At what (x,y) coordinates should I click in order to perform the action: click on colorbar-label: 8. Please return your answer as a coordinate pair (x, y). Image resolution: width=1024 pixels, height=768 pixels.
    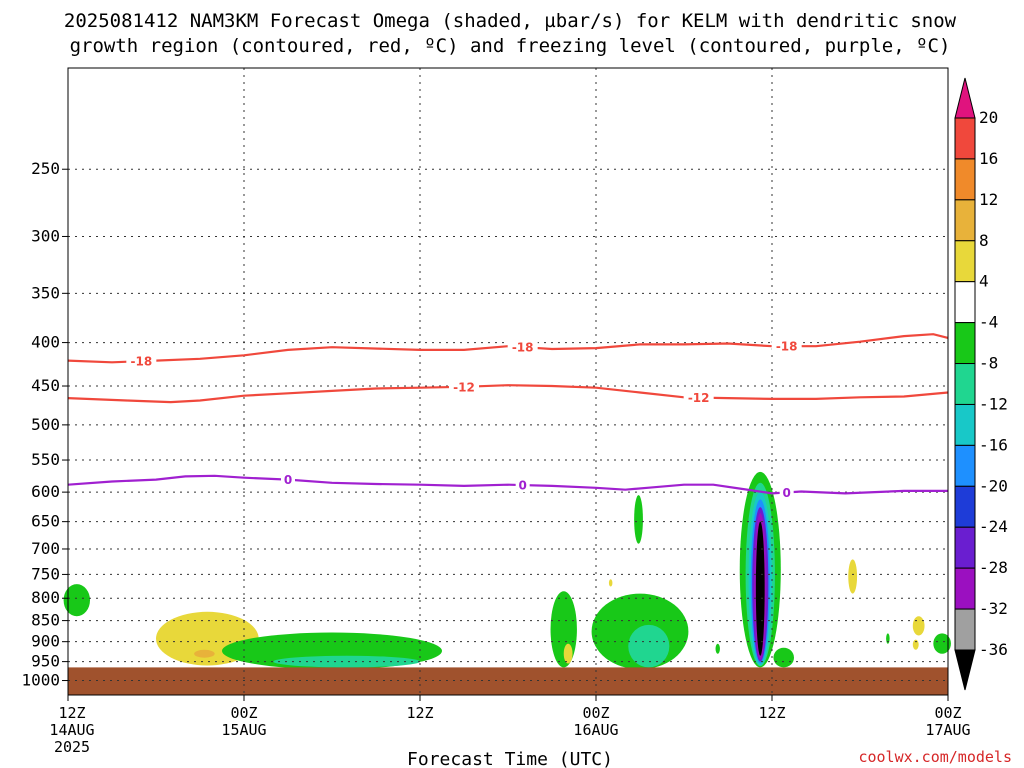
    Looking at the image, I should click on (984, 240).